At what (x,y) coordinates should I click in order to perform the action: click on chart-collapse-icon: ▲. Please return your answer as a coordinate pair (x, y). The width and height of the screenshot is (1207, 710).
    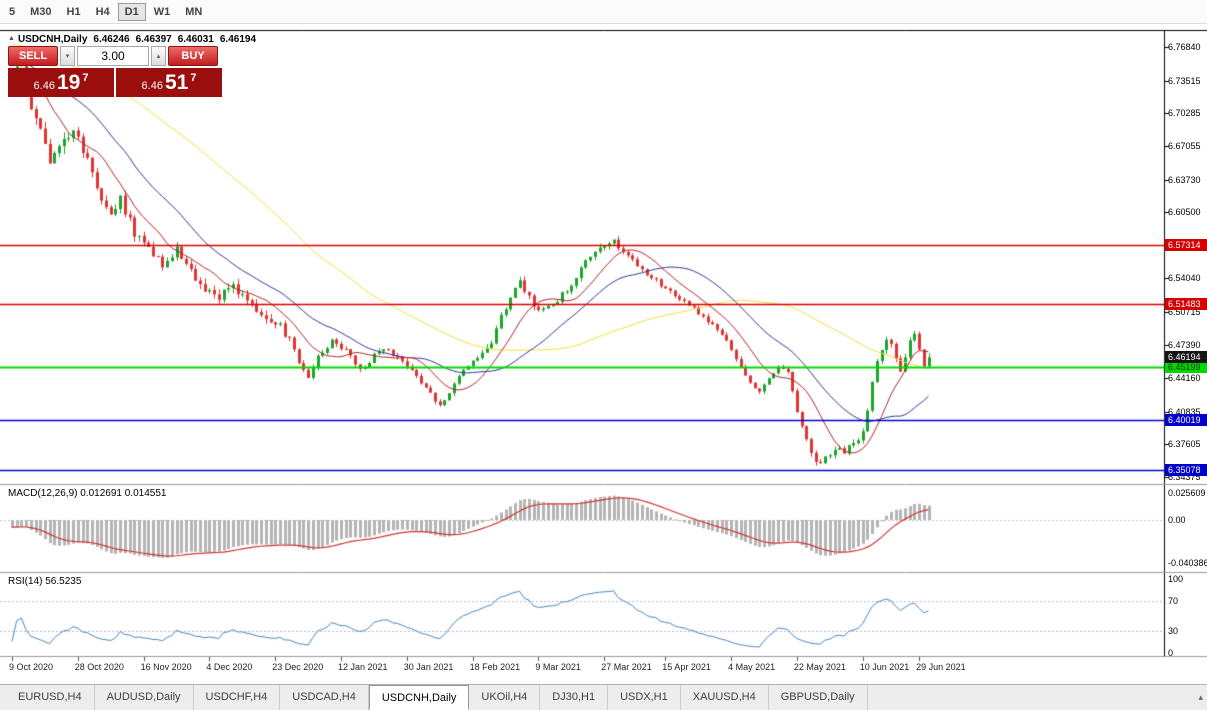
    Looking at the image, I should click on (11, 38).